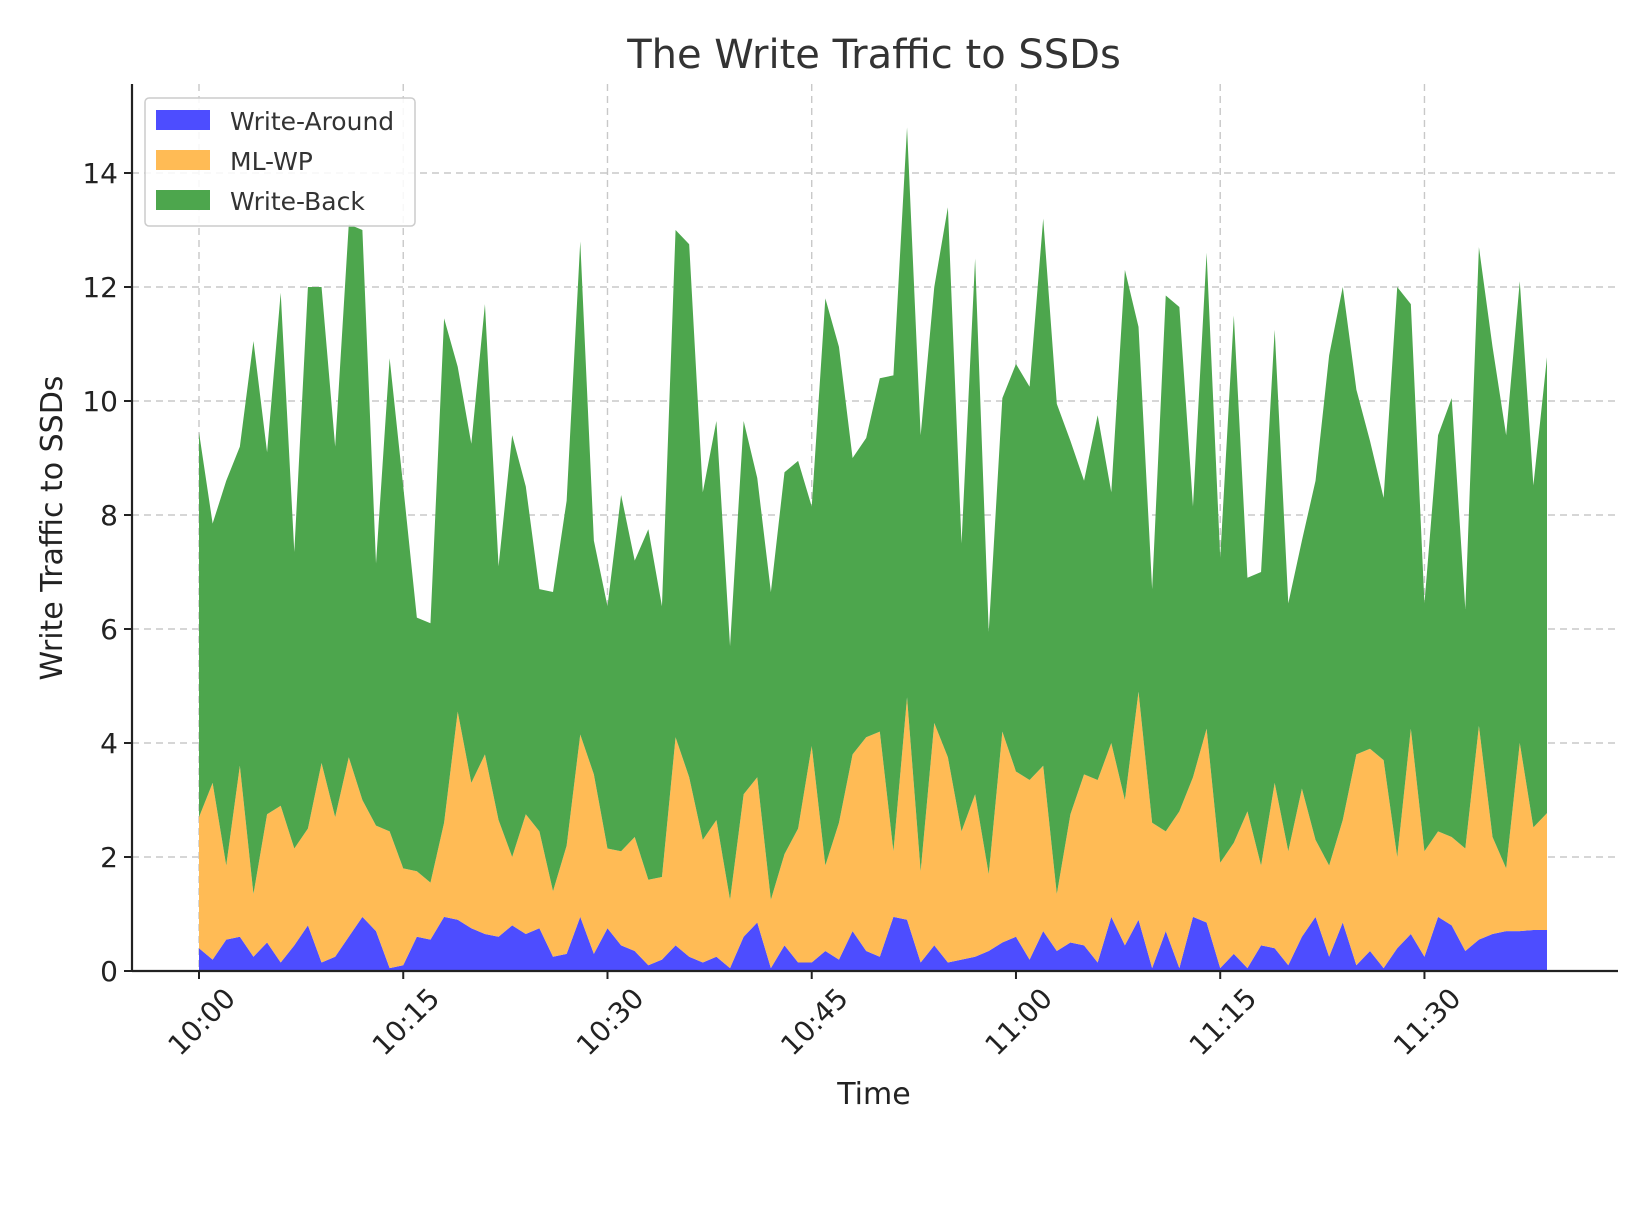 The height and width of the screenshot is (1212, 1632). Describe the element at coordinates (109, 515) in the screenshot. I see `y-tick-label: 8` at that location.